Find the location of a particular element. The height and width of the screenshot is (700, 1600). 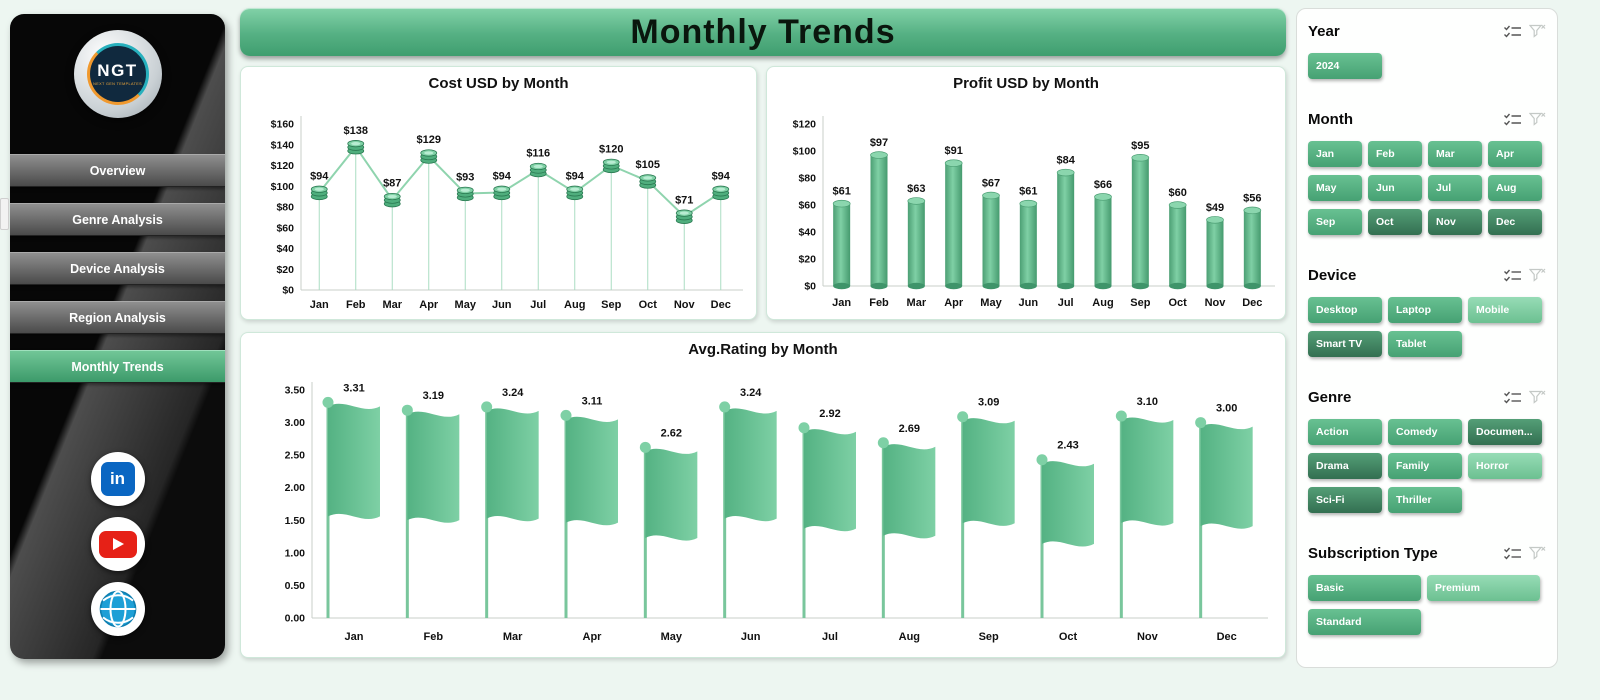

svg-text: $56 is located at coordinates (1252, 198).